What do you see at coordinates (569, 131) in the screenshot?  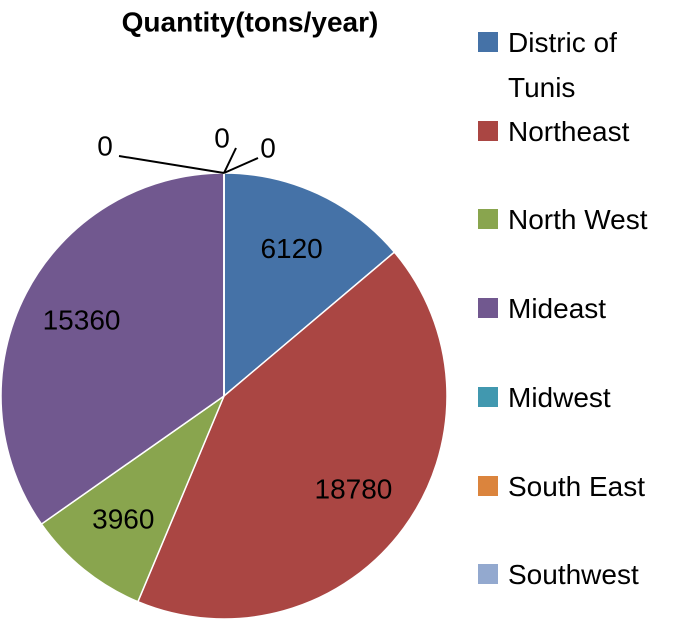 I see `legend-label: Northeast` at bounding box center [569, 131].